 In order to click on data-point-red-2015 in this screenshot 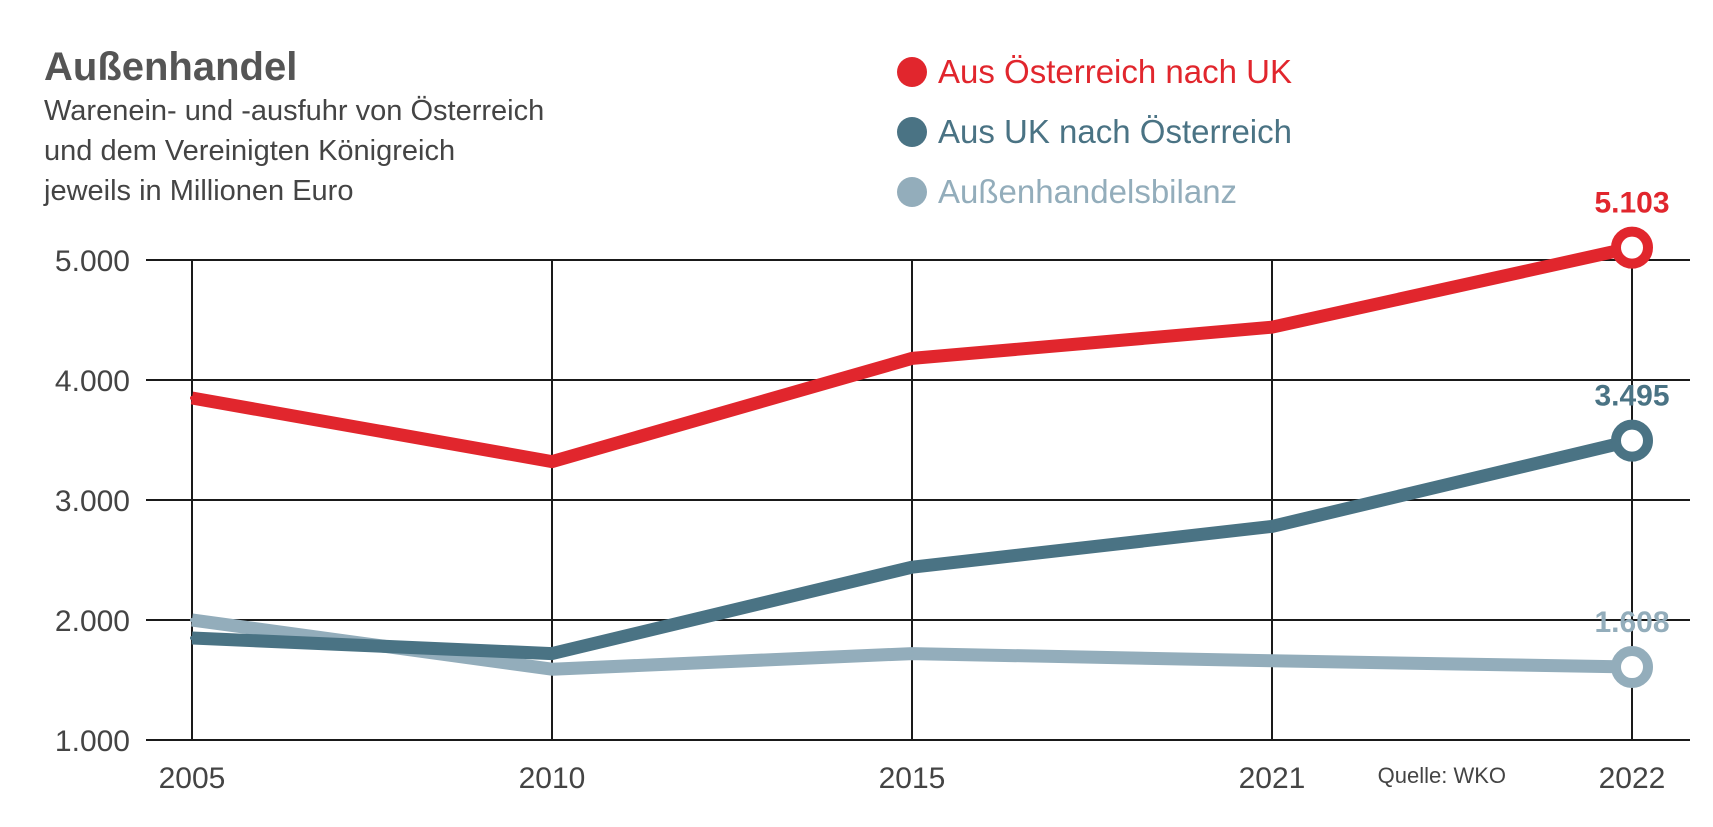, I will do `click(912, 358)`.